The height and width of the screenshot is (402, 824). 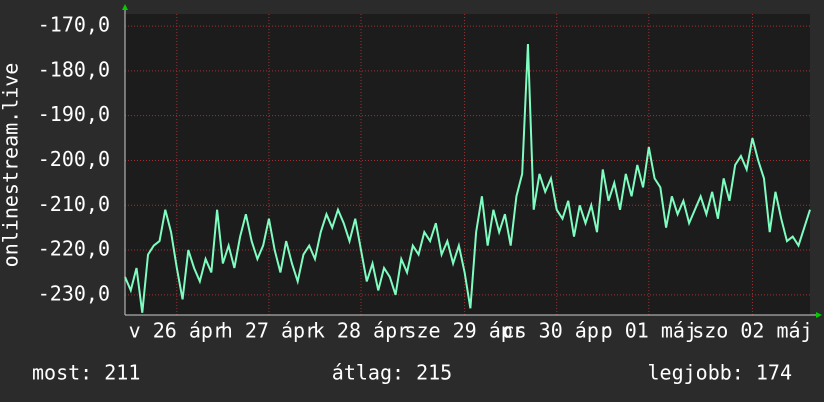 I want to click on x-tick-label: szo 02 máj, so click(x=752, y=331).